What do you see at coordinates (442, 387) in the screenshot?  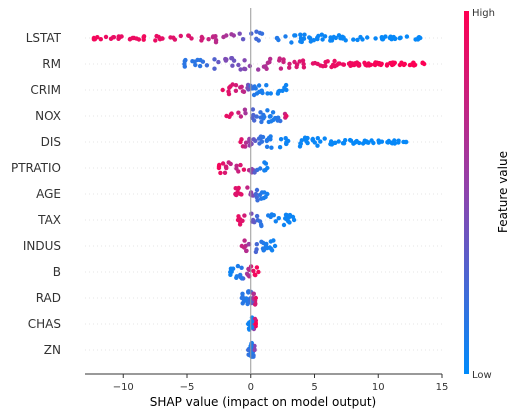 I see `x-tick-label: 15` at bounding box center [442, 387].